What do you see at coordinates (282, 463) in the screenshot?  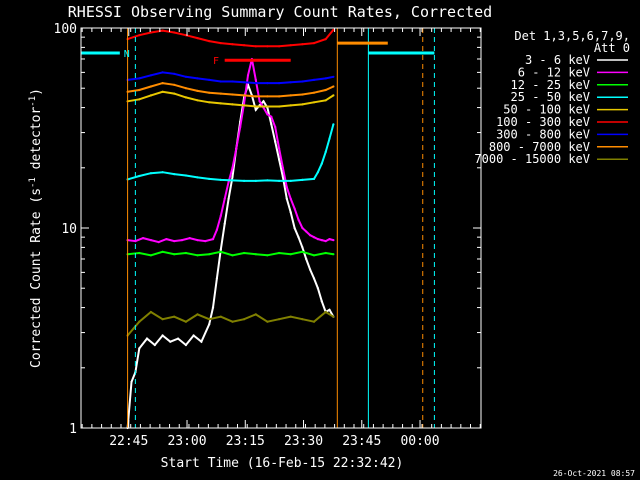 I see `x-axis-label: Start Time (16-Feb-15 22:32:42)` at bounding box center [282, 463].